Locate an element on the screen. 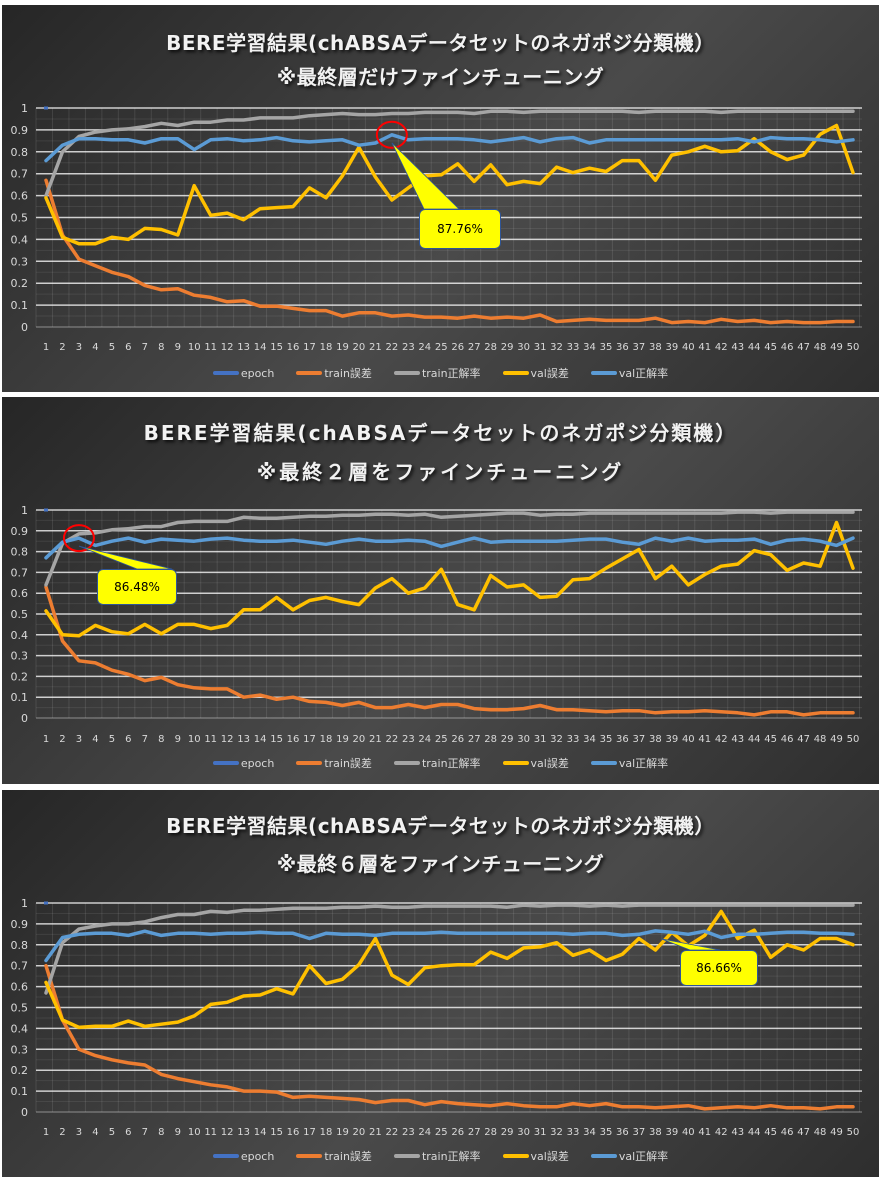  x-tick-label: 26 is located at coordinates (457, 739).